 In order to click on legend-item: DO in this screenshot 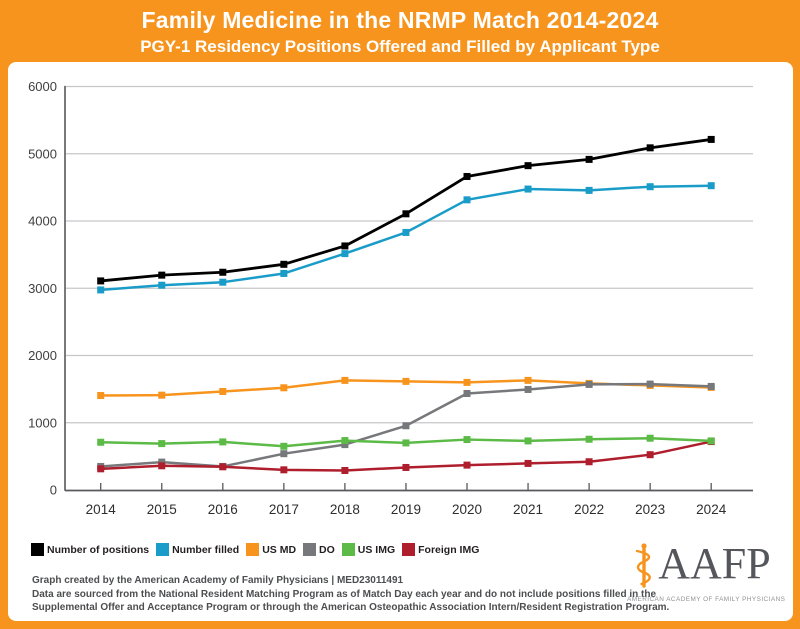, I will do `click(319, 549)`.